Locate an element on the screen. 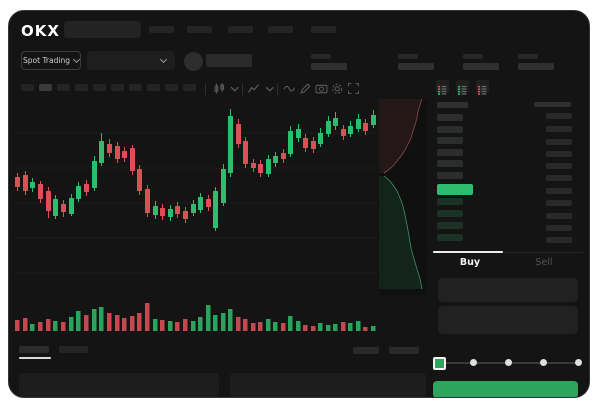 The height and width of the screenshot is (405, 603). fullscreen-icon is located at coordinates (353, 88).